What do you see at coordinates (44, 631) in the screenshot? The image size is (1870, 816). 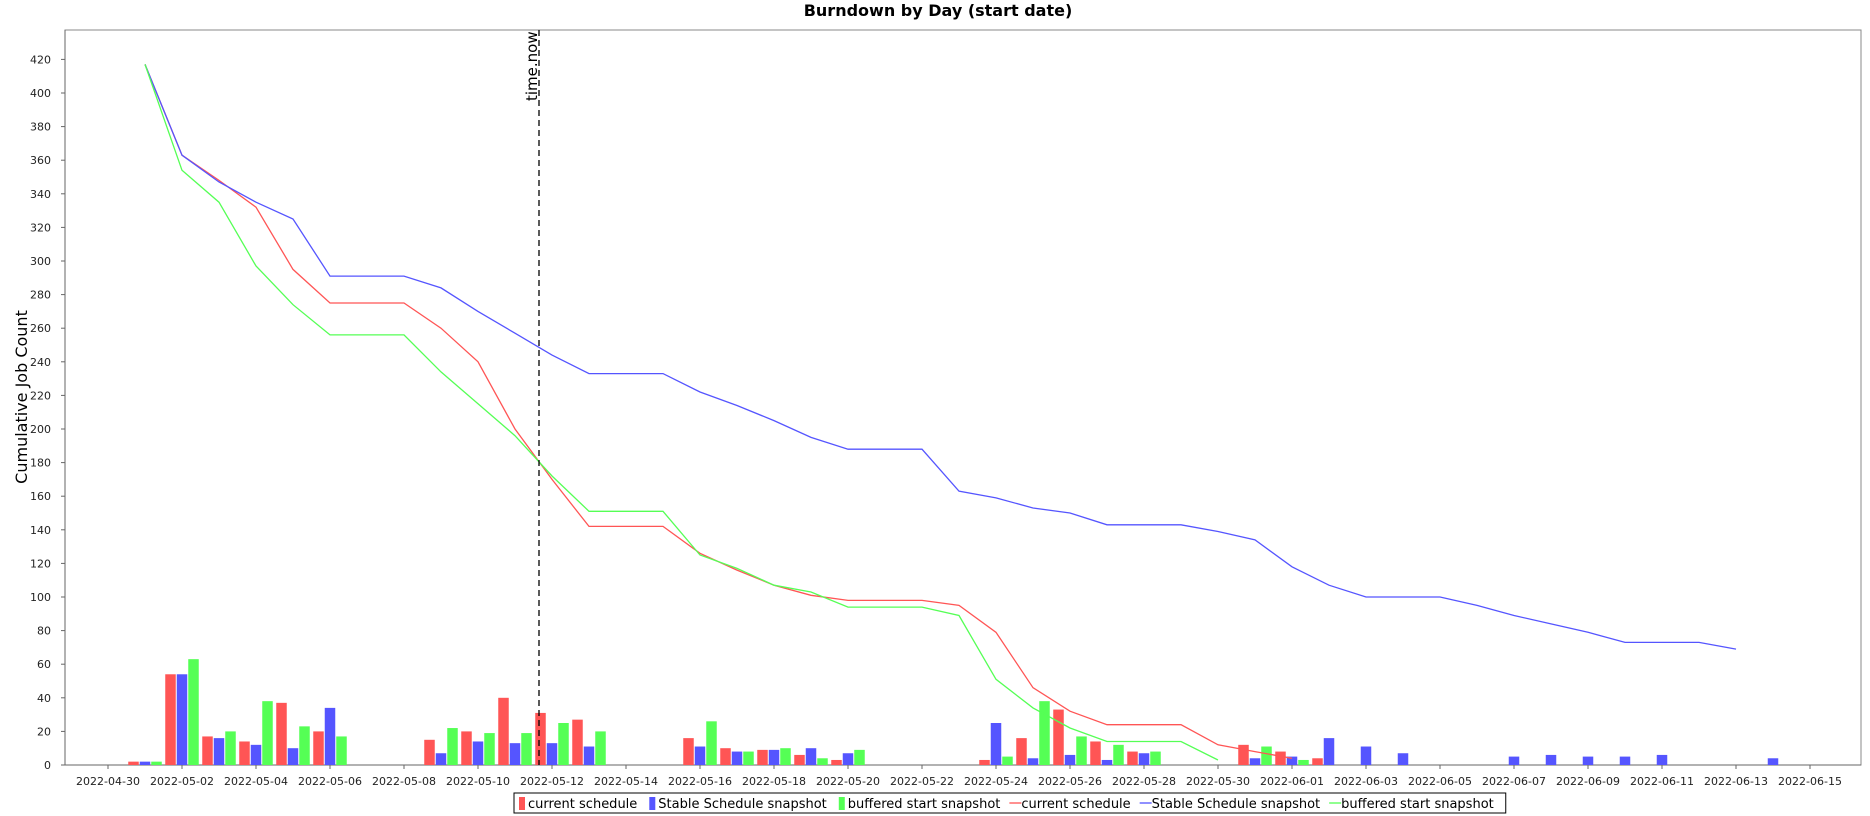 I see `y-tick-label: 80` at bounding box center [44, 631].